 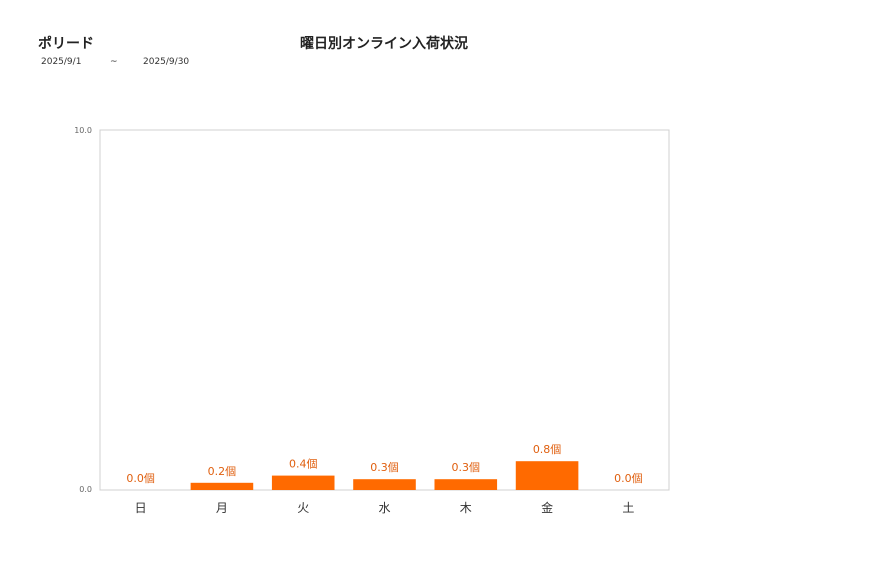 I want to click on period-start: 2025/9/1, so click(x=61, y=62).